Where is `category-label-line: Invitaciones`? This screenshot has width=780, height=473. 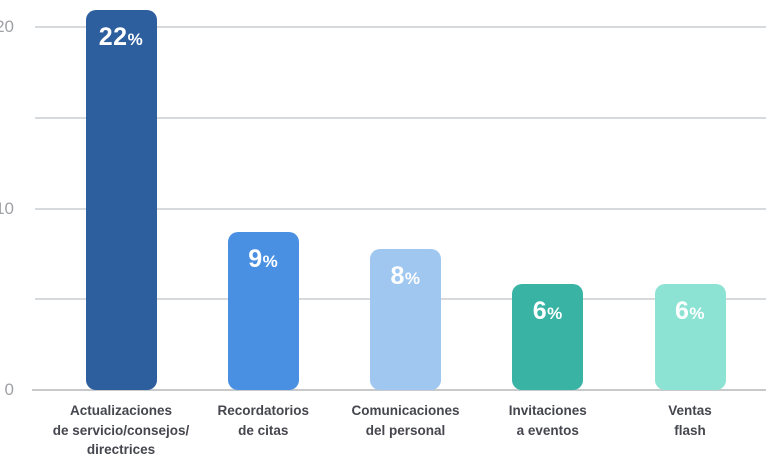
category-label-line: Invitaciones is located at coordinates (547, 410).